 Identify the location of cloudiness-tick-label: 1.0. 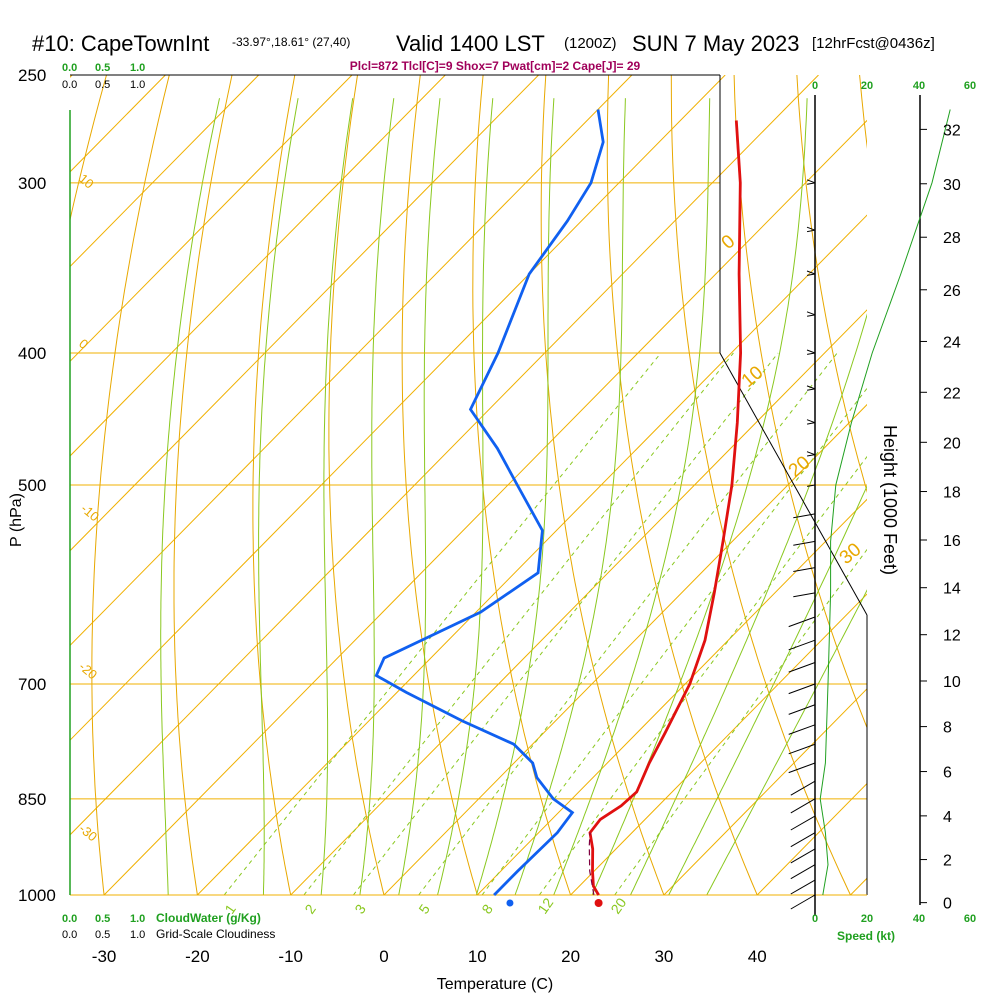
(137, 935).